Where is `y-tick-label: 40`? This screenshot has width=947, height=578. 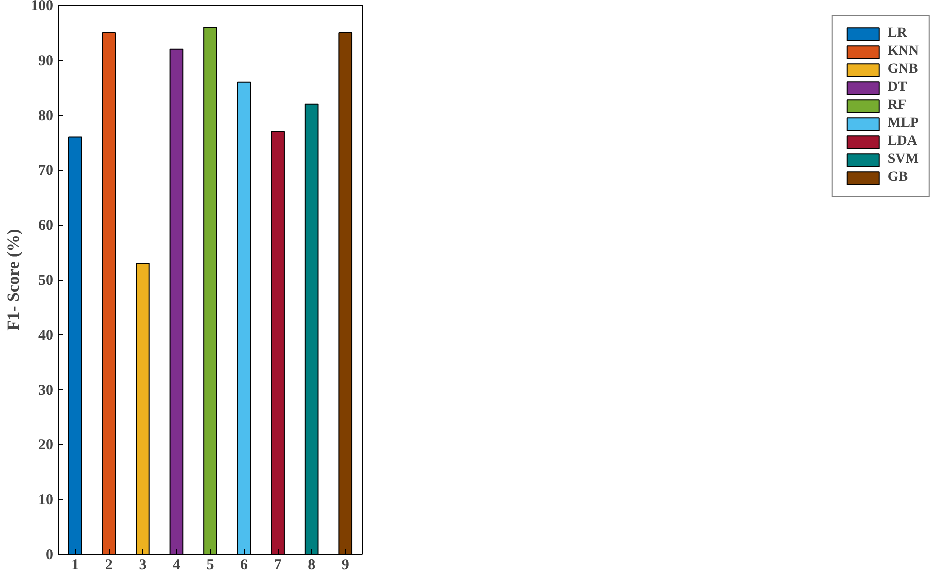
y-tick-label: 40 is located at coordinates (46, 336).